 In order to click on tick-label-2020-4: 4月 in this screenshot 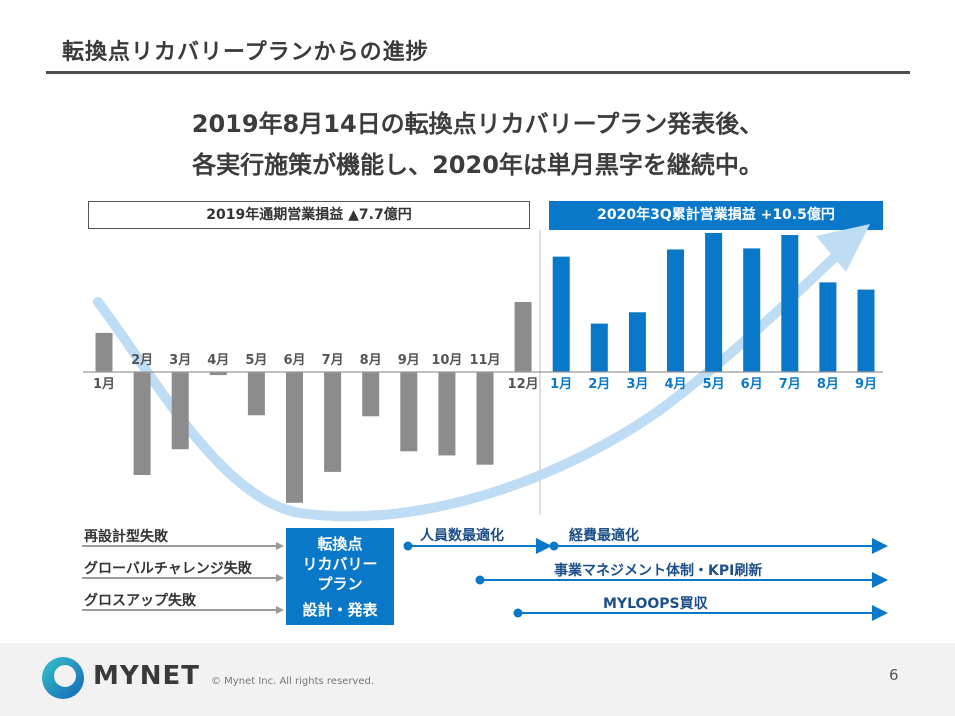, I will do `click(675, 384)`.